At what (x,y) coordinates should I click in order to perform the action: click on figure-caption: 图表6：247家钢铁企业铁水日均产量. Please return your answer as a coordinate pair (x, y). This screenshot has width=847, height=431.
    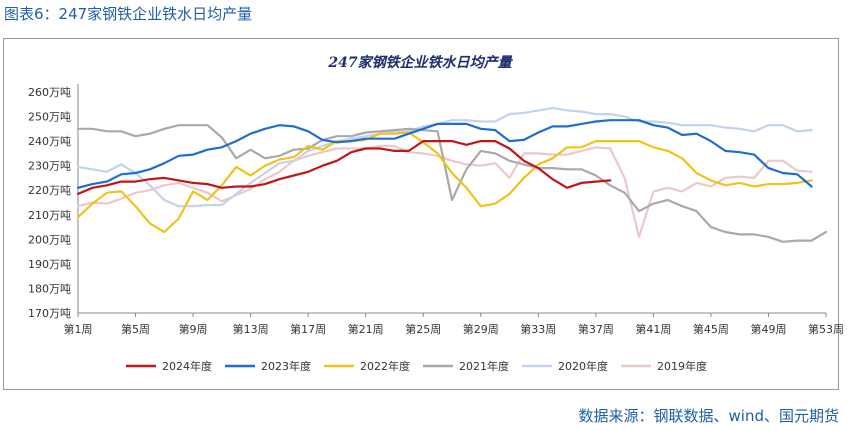
    Looking at the image, I should click on (128, 14).